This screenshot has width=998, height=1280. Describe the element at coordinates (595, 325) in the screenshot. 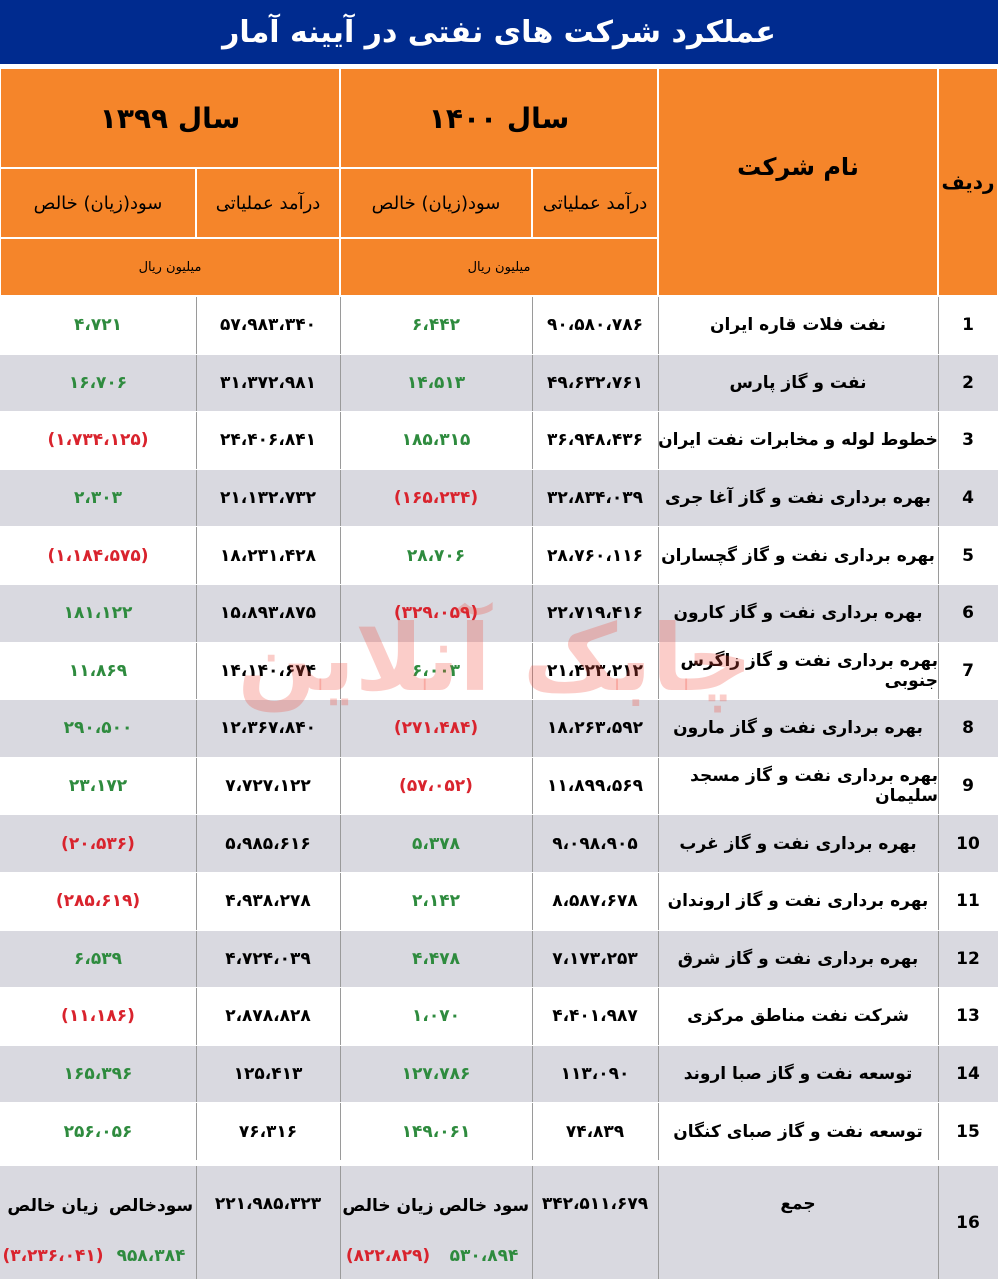

I see `revenue-1400: ۹۰،۵۸۰،۷۸۶` at that location.